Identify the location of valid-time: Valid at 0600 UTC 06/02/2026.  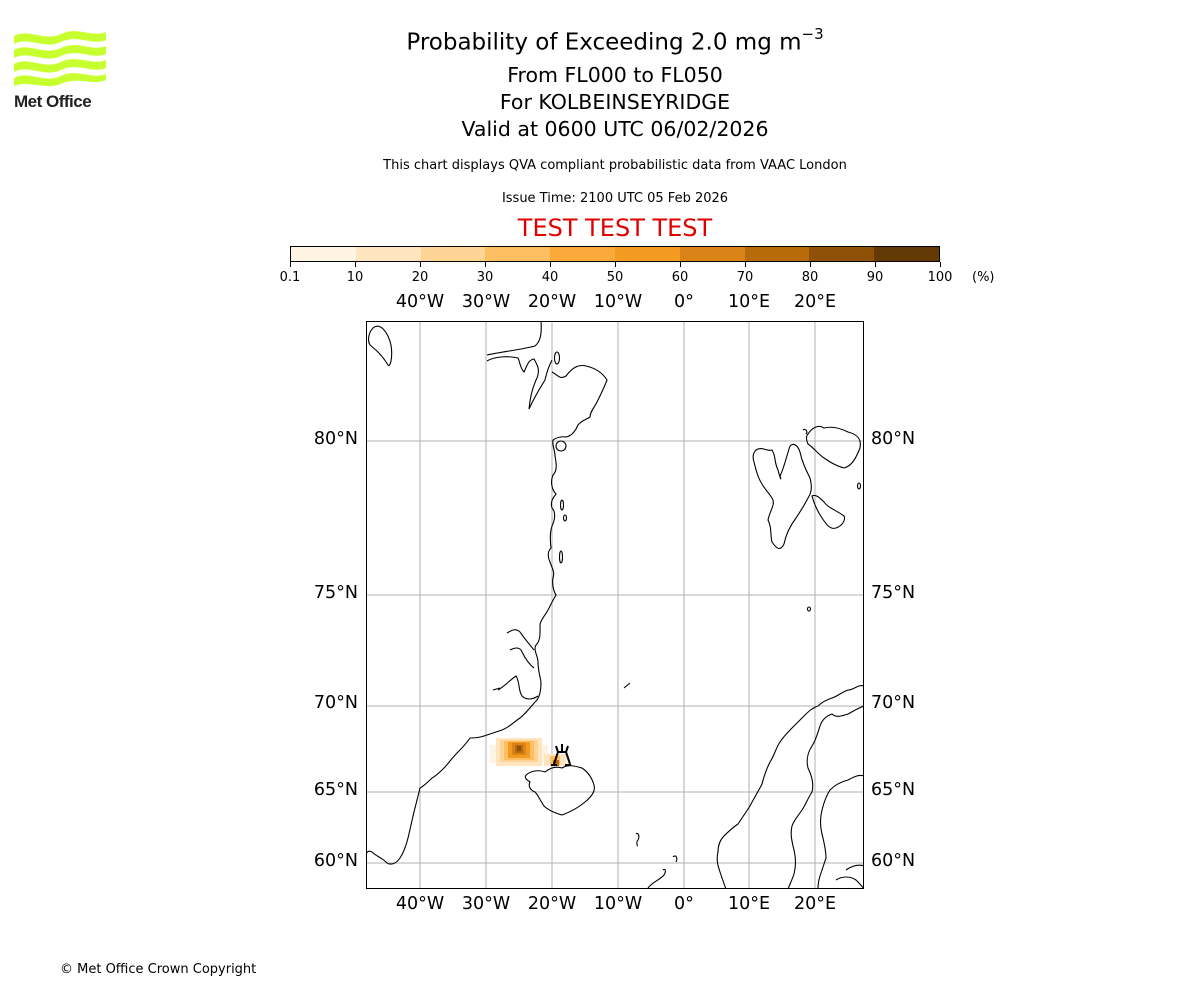
(615, 129).